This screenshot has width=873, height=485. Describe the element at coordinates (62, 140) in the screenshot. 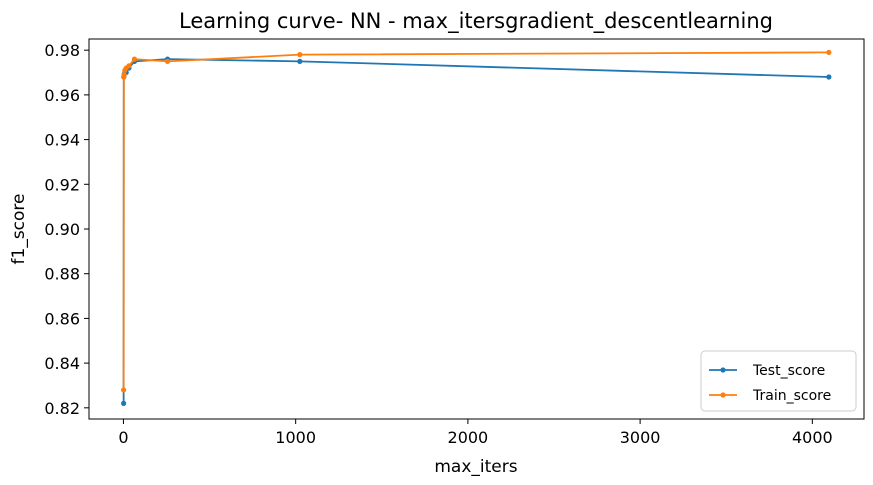

I see `y-tick-label: 0.94` at that location.